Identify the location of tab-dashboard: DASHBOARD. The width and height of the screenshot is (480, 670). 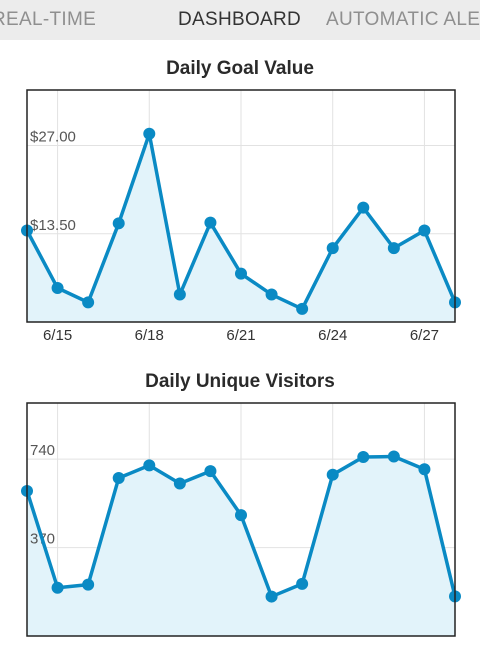
(240, 19).